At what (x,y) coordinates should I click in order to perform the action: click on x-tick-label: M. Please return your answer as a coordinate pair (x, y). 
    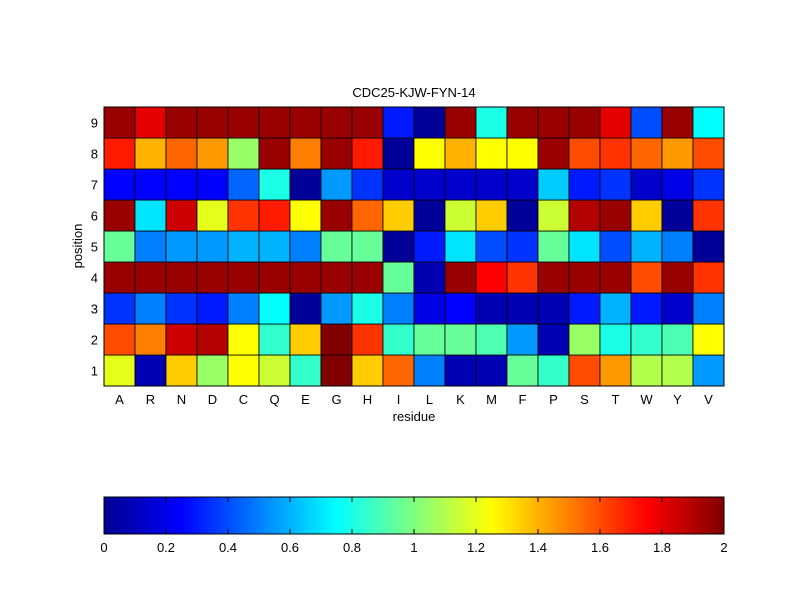
    Looking at the image, I should click on (491, 399).